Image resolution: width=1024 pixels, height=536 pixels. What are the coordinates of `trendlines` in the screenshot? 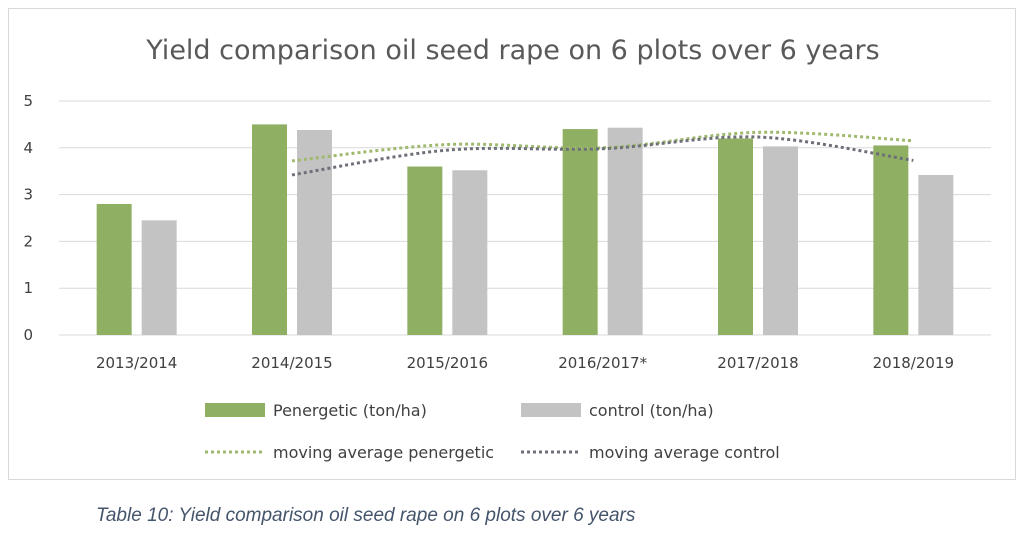 It's located at (602, 153).